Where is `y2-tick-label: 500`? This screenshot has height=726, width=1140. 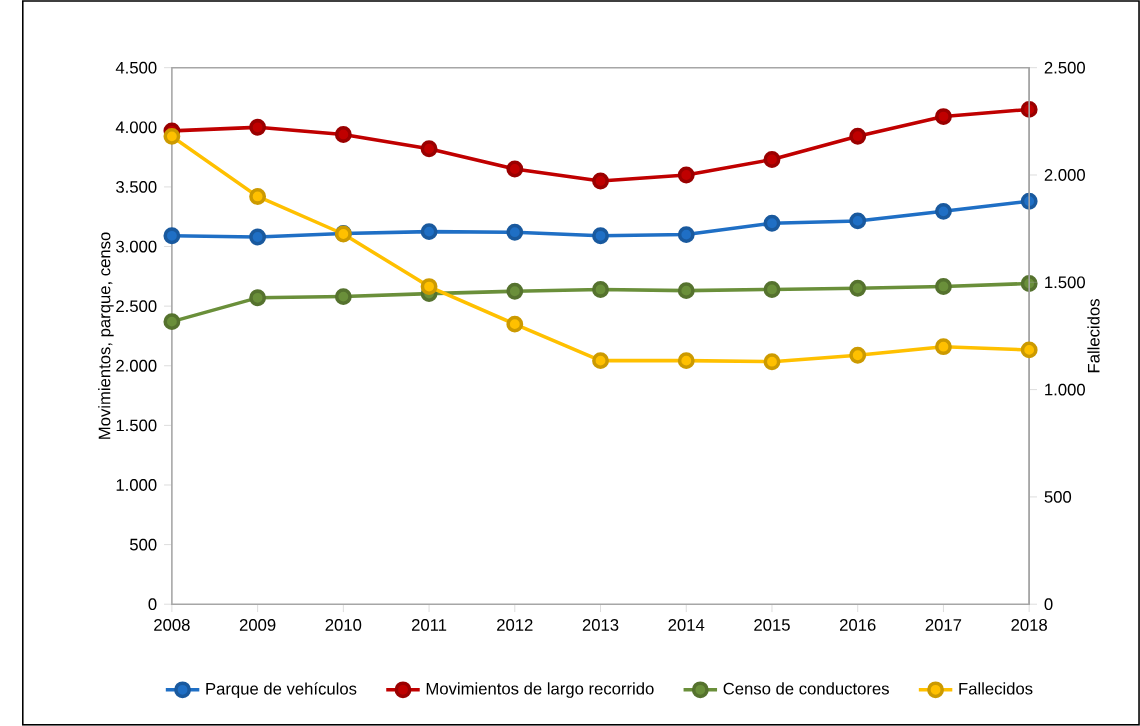 y2-tick-label: 500 is located at coordinates (1058, 497).